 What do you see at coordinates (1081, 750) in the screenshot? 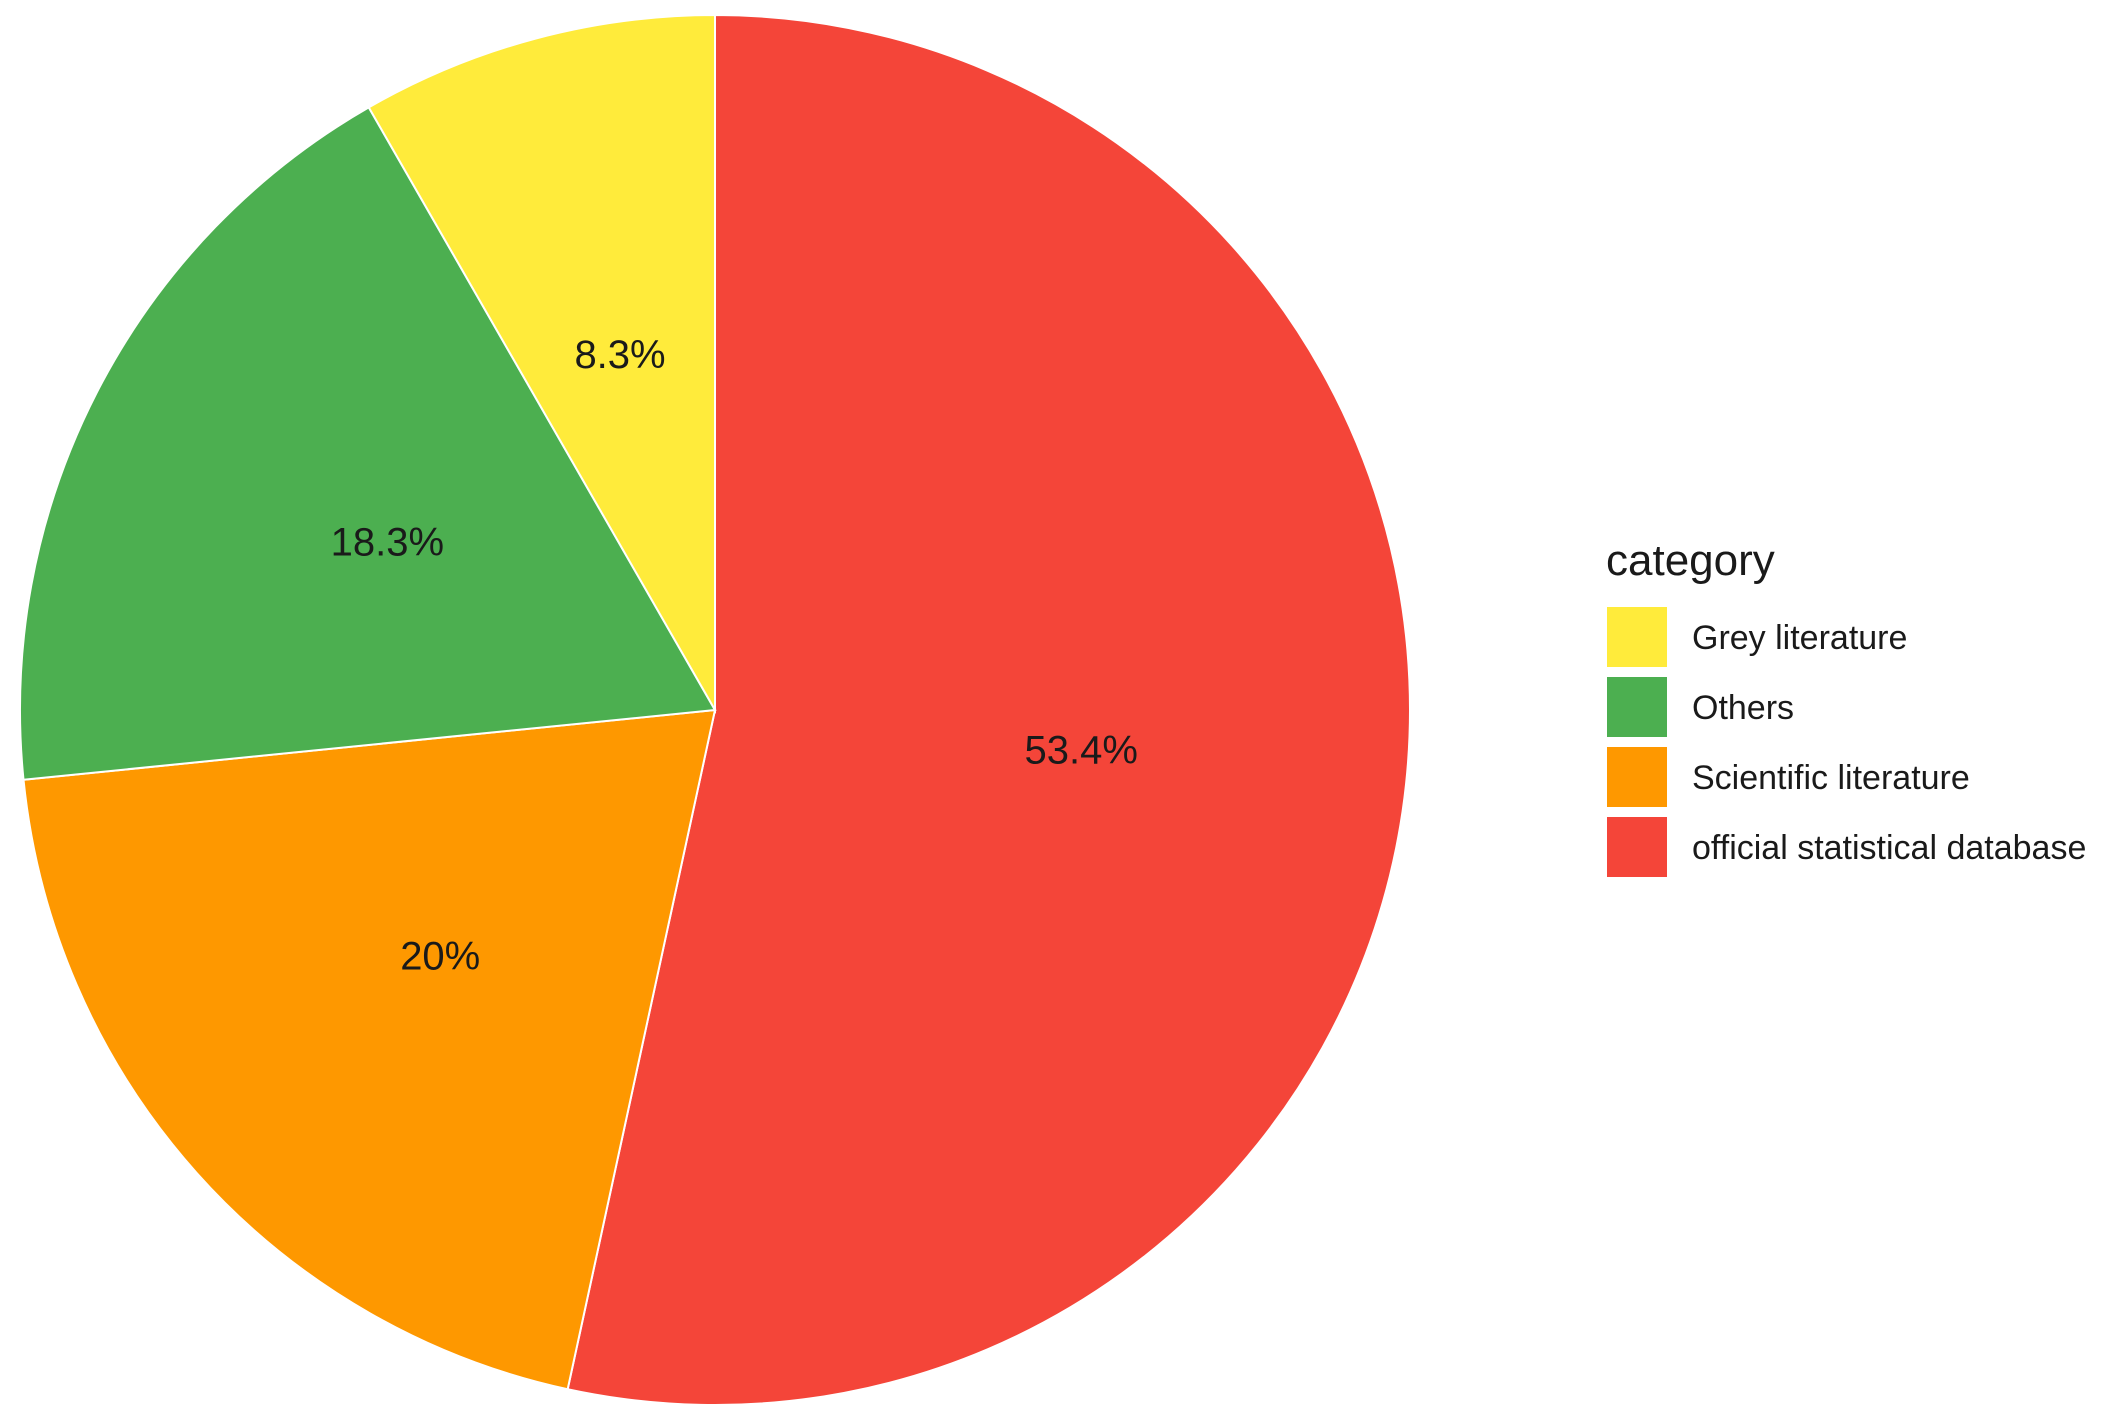
I see `slice-label-official-statistical-database: 53.4%` at bounding box center [1081, 750].